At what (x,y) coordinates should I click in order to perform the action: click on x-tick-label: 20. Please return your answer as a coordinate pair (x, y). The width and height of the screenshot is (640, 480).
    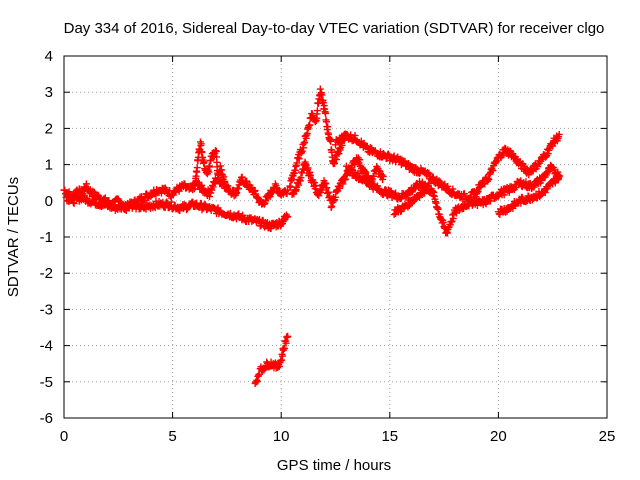
    Looking at the image, I should click on (498, 436).